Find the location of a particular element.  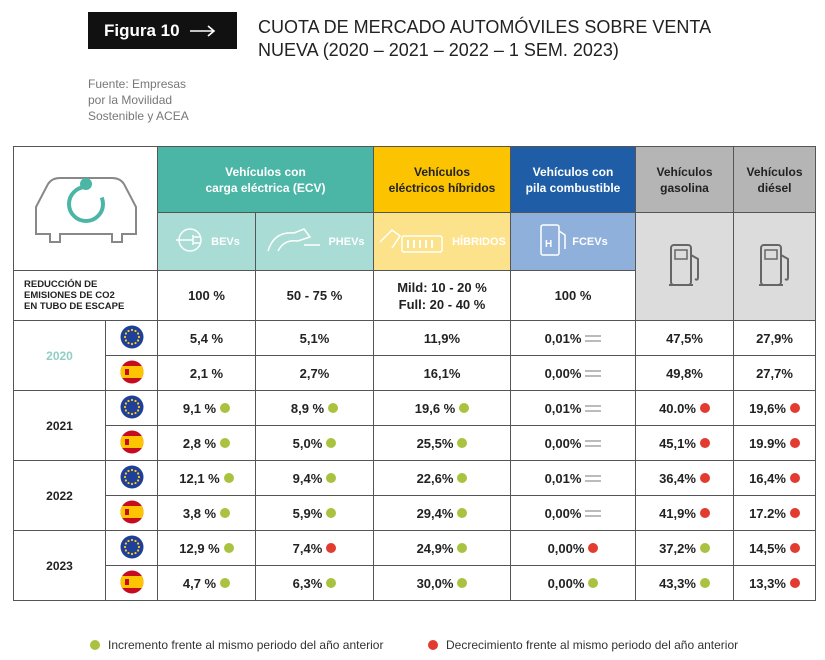

value-text: 22,6% is located at coordinates (435, 478).